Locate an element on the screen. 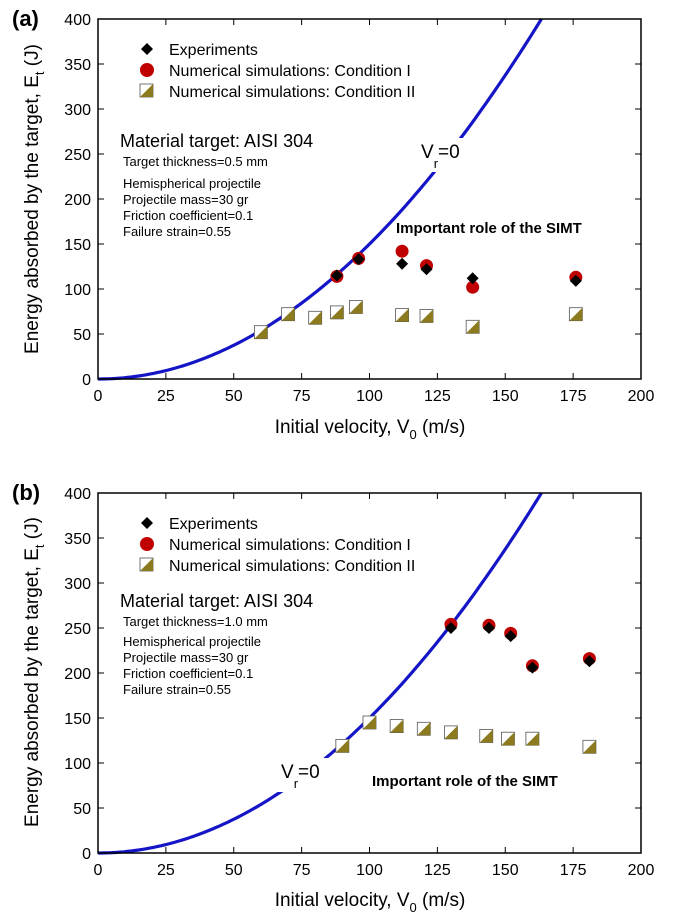 The height and width of the screenshot is (917, 680). y-tick-label: 200 is located at coordinates (77, 674).